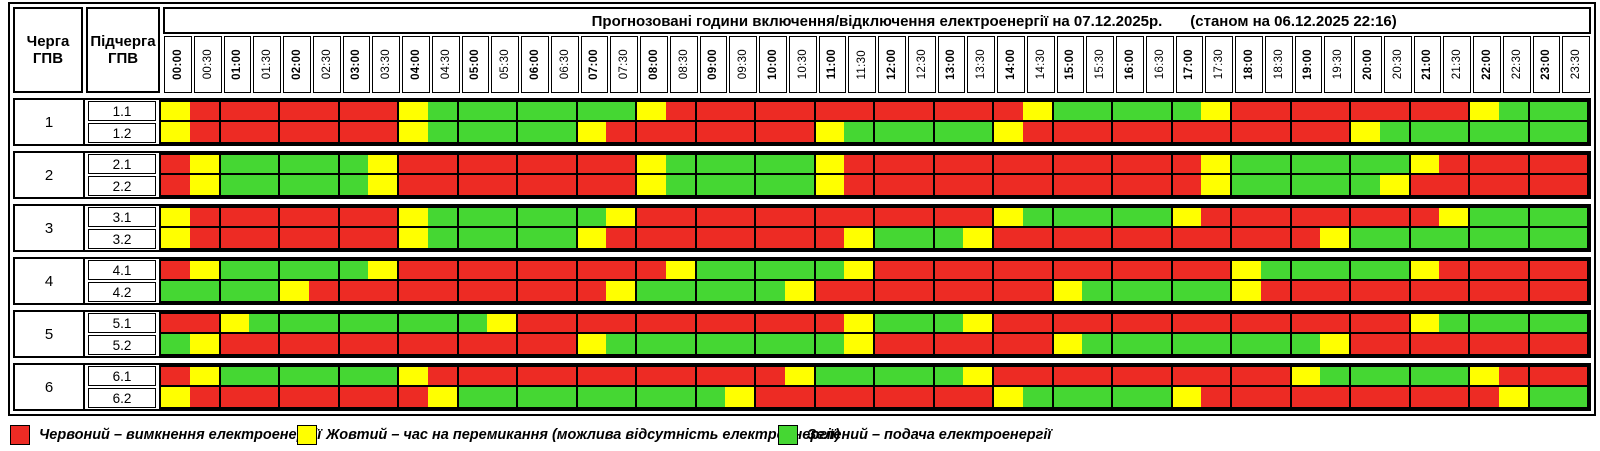 The width and height of the screenshot is (1600, 451). What do you see at coordinates (535, 64) in the screenshot?
I see `time-label: 06:00` at bounding box center [535, 64].